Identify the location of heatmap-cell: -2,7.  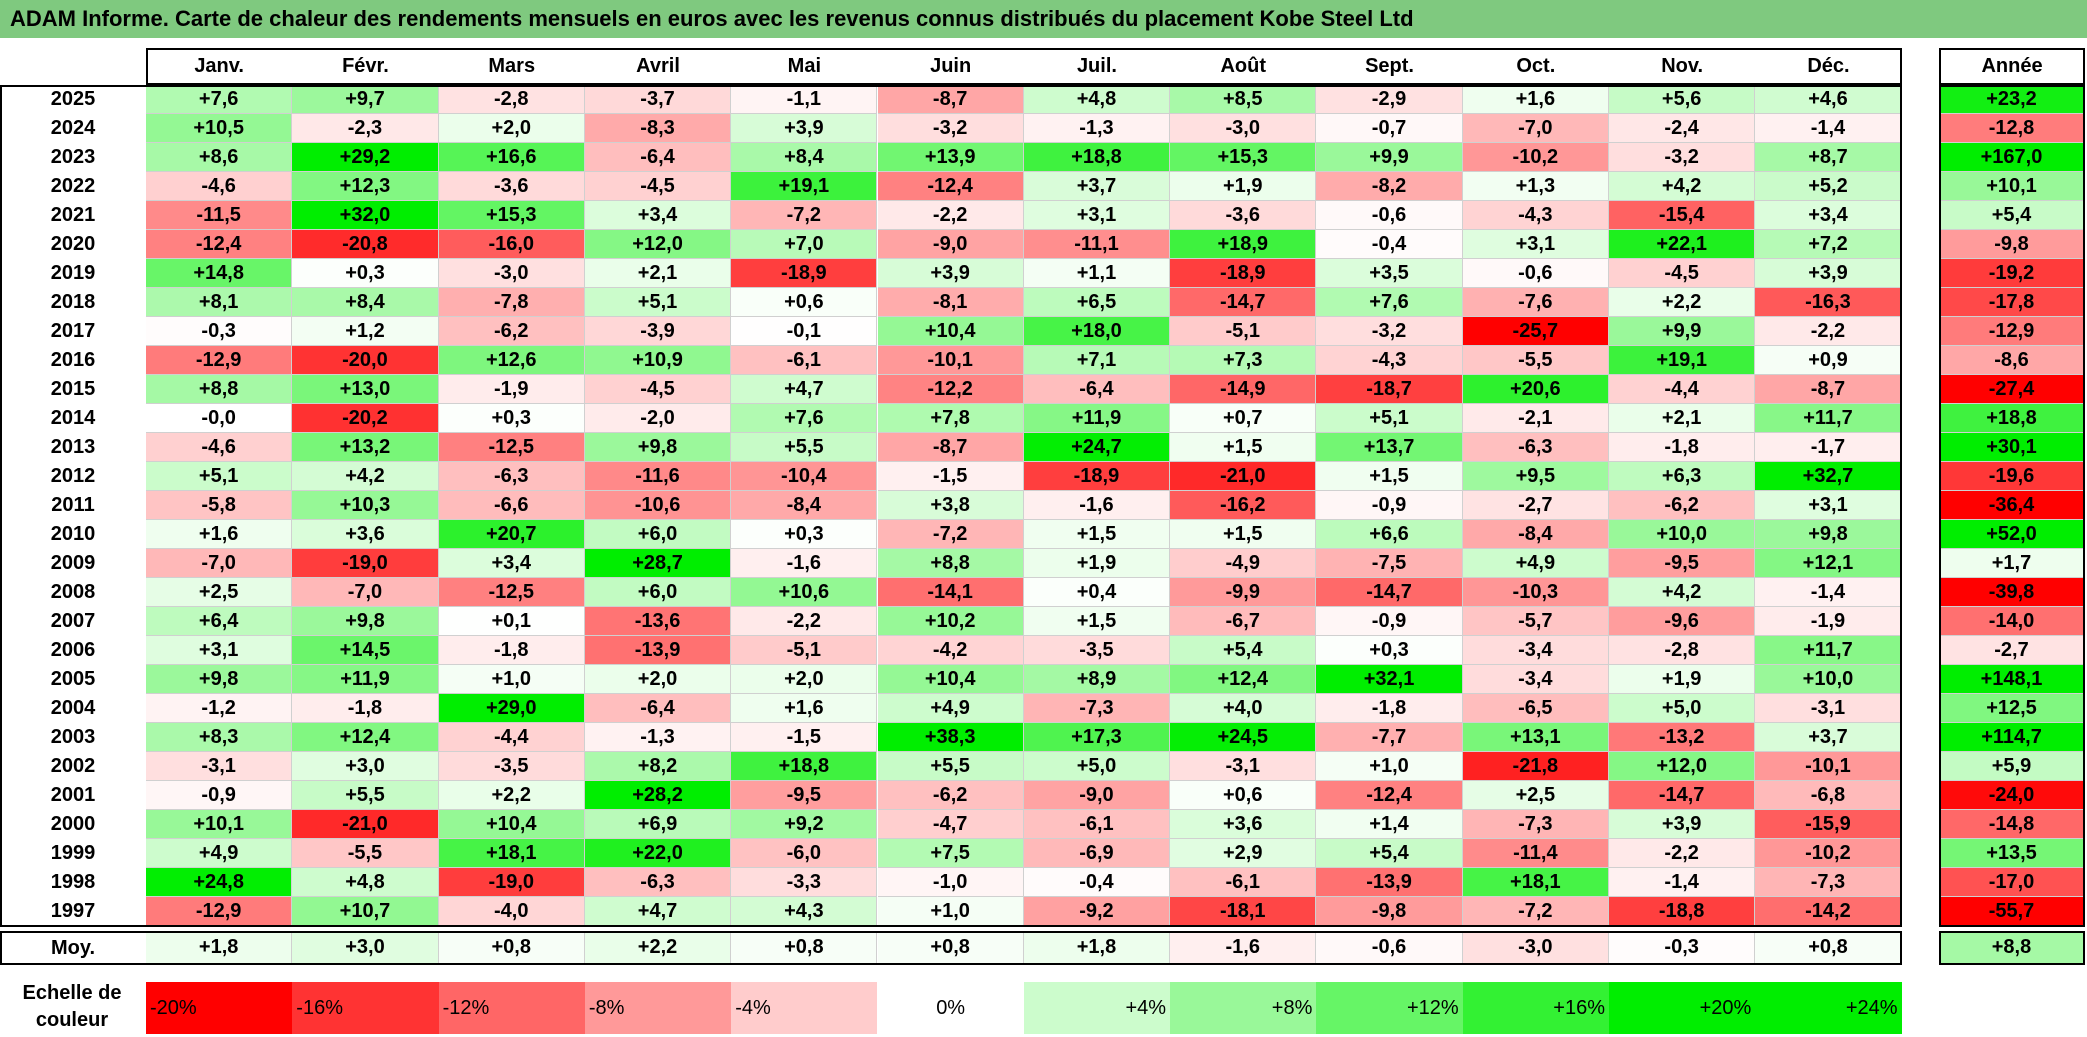
(1535, 505).